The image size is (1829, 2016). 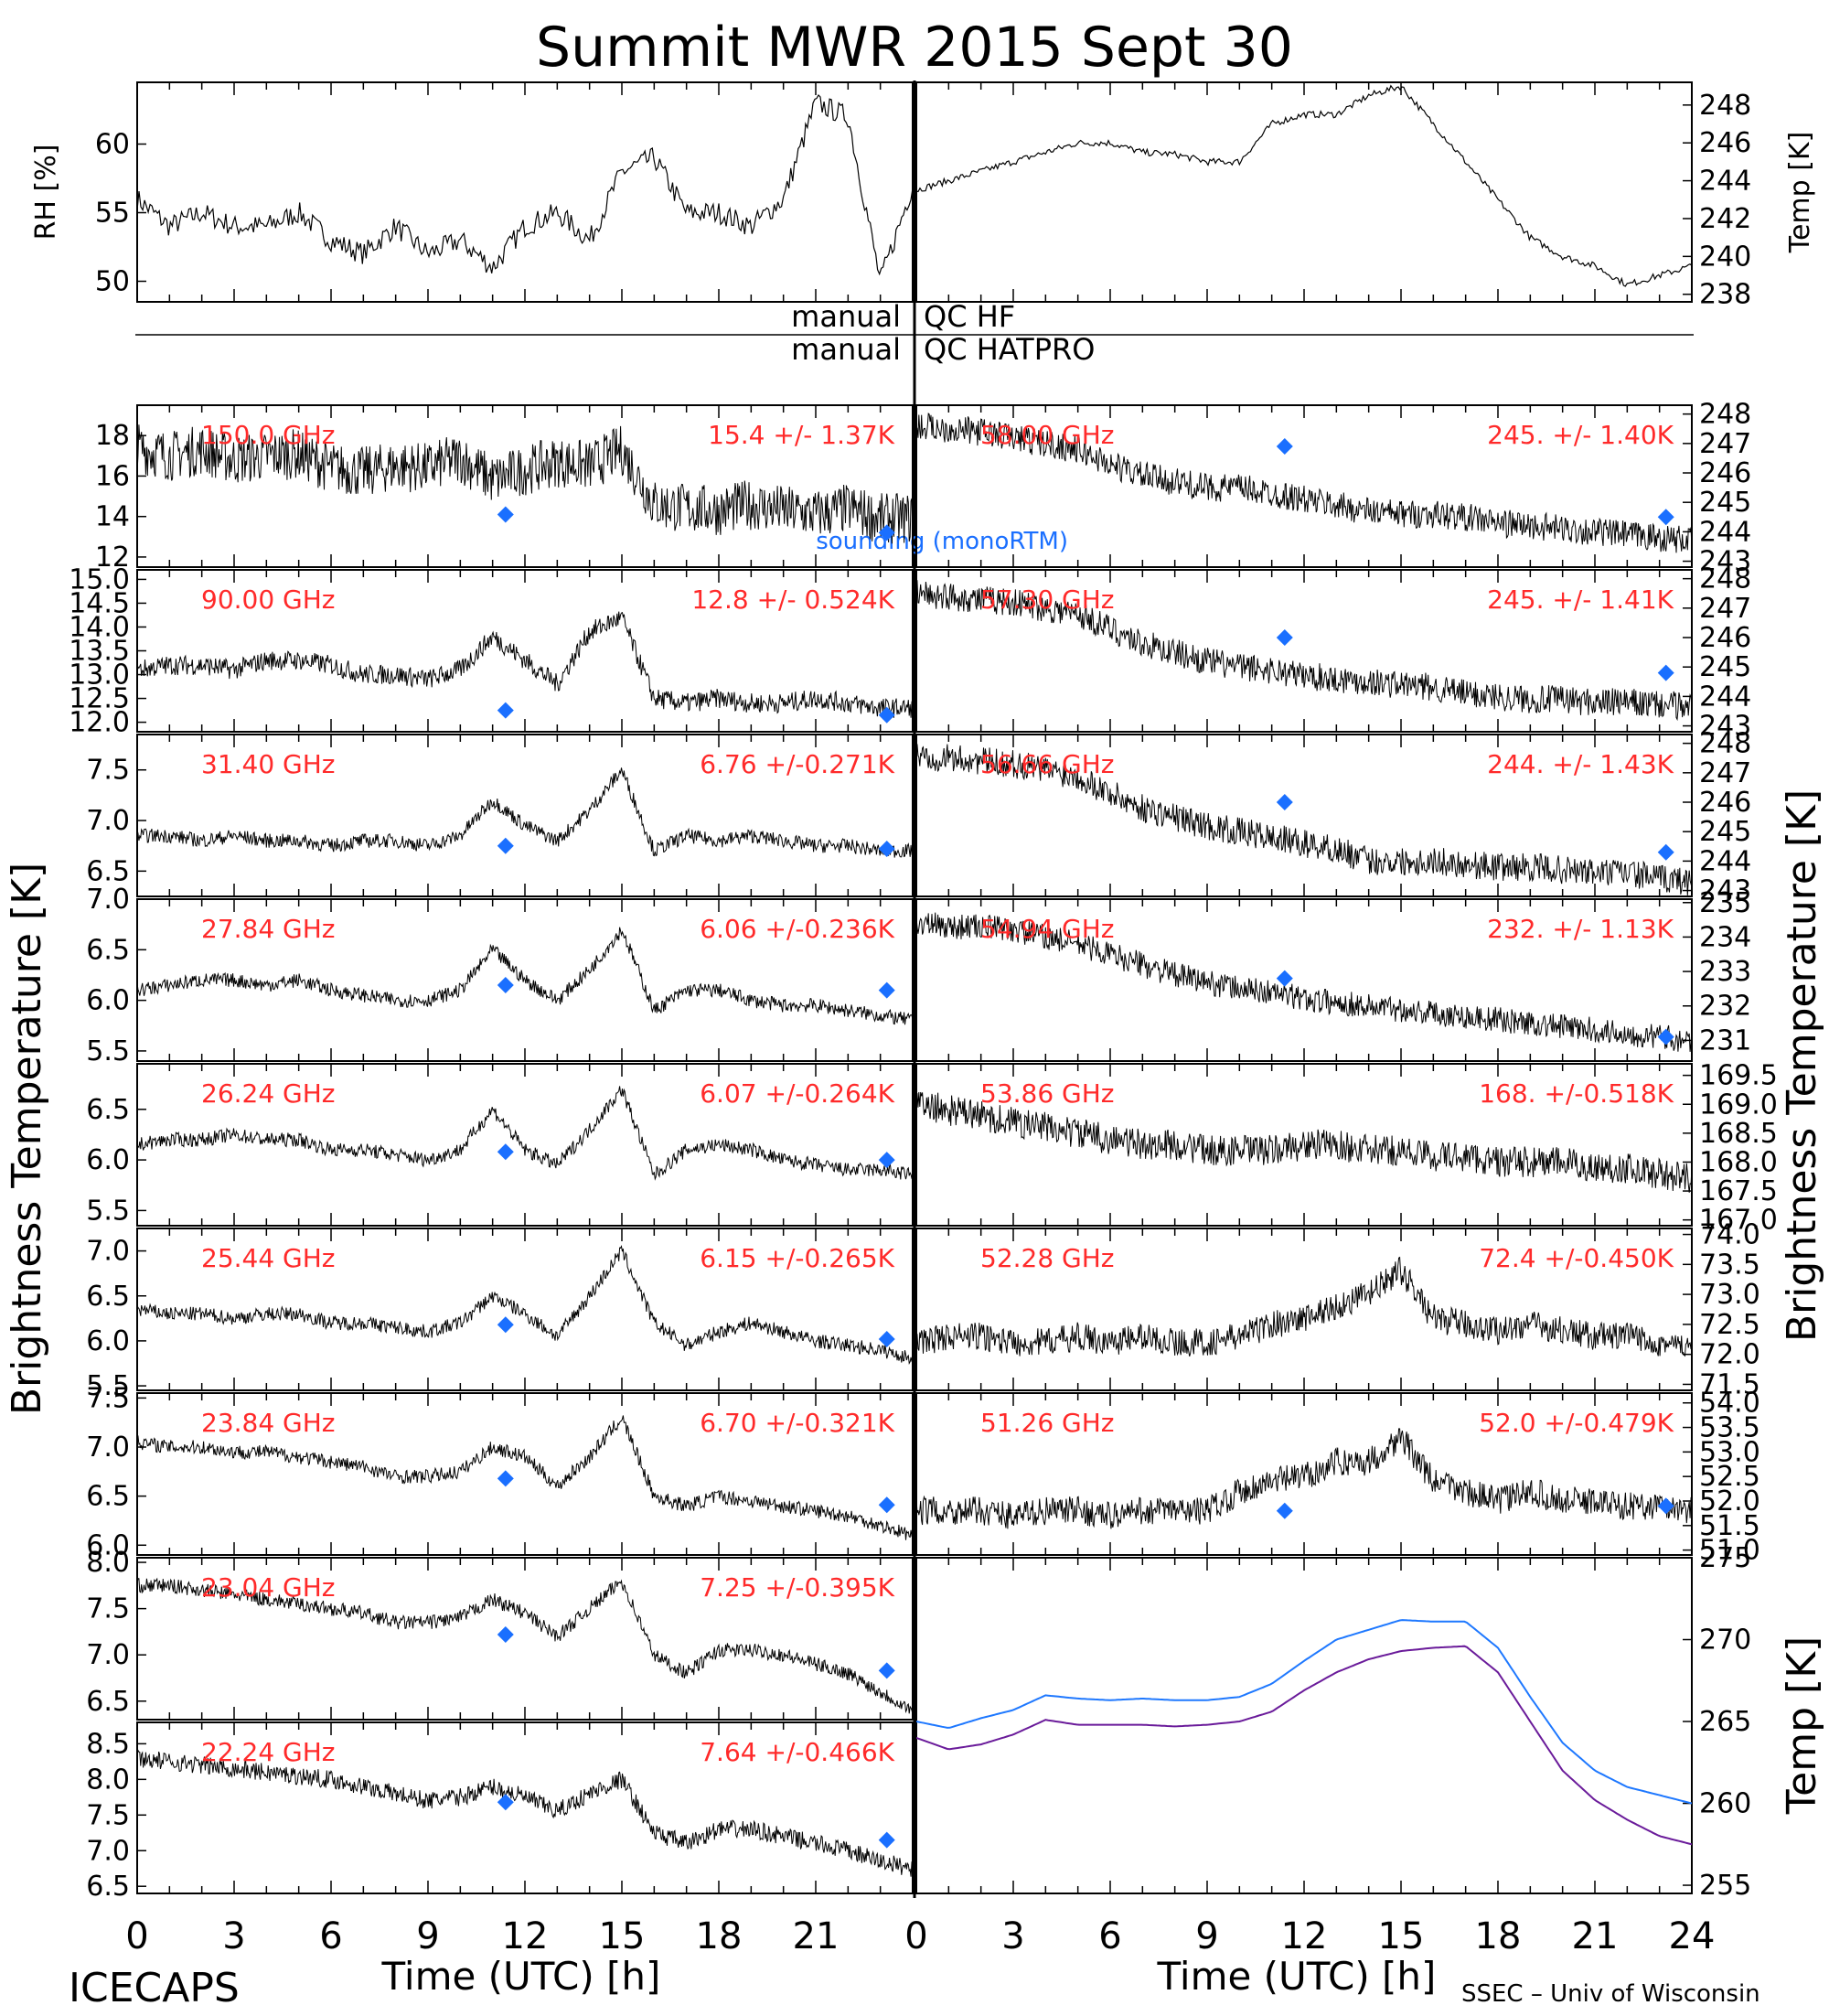 I want to click on y-tick-label: 270, so click(x=1725, y=1641).